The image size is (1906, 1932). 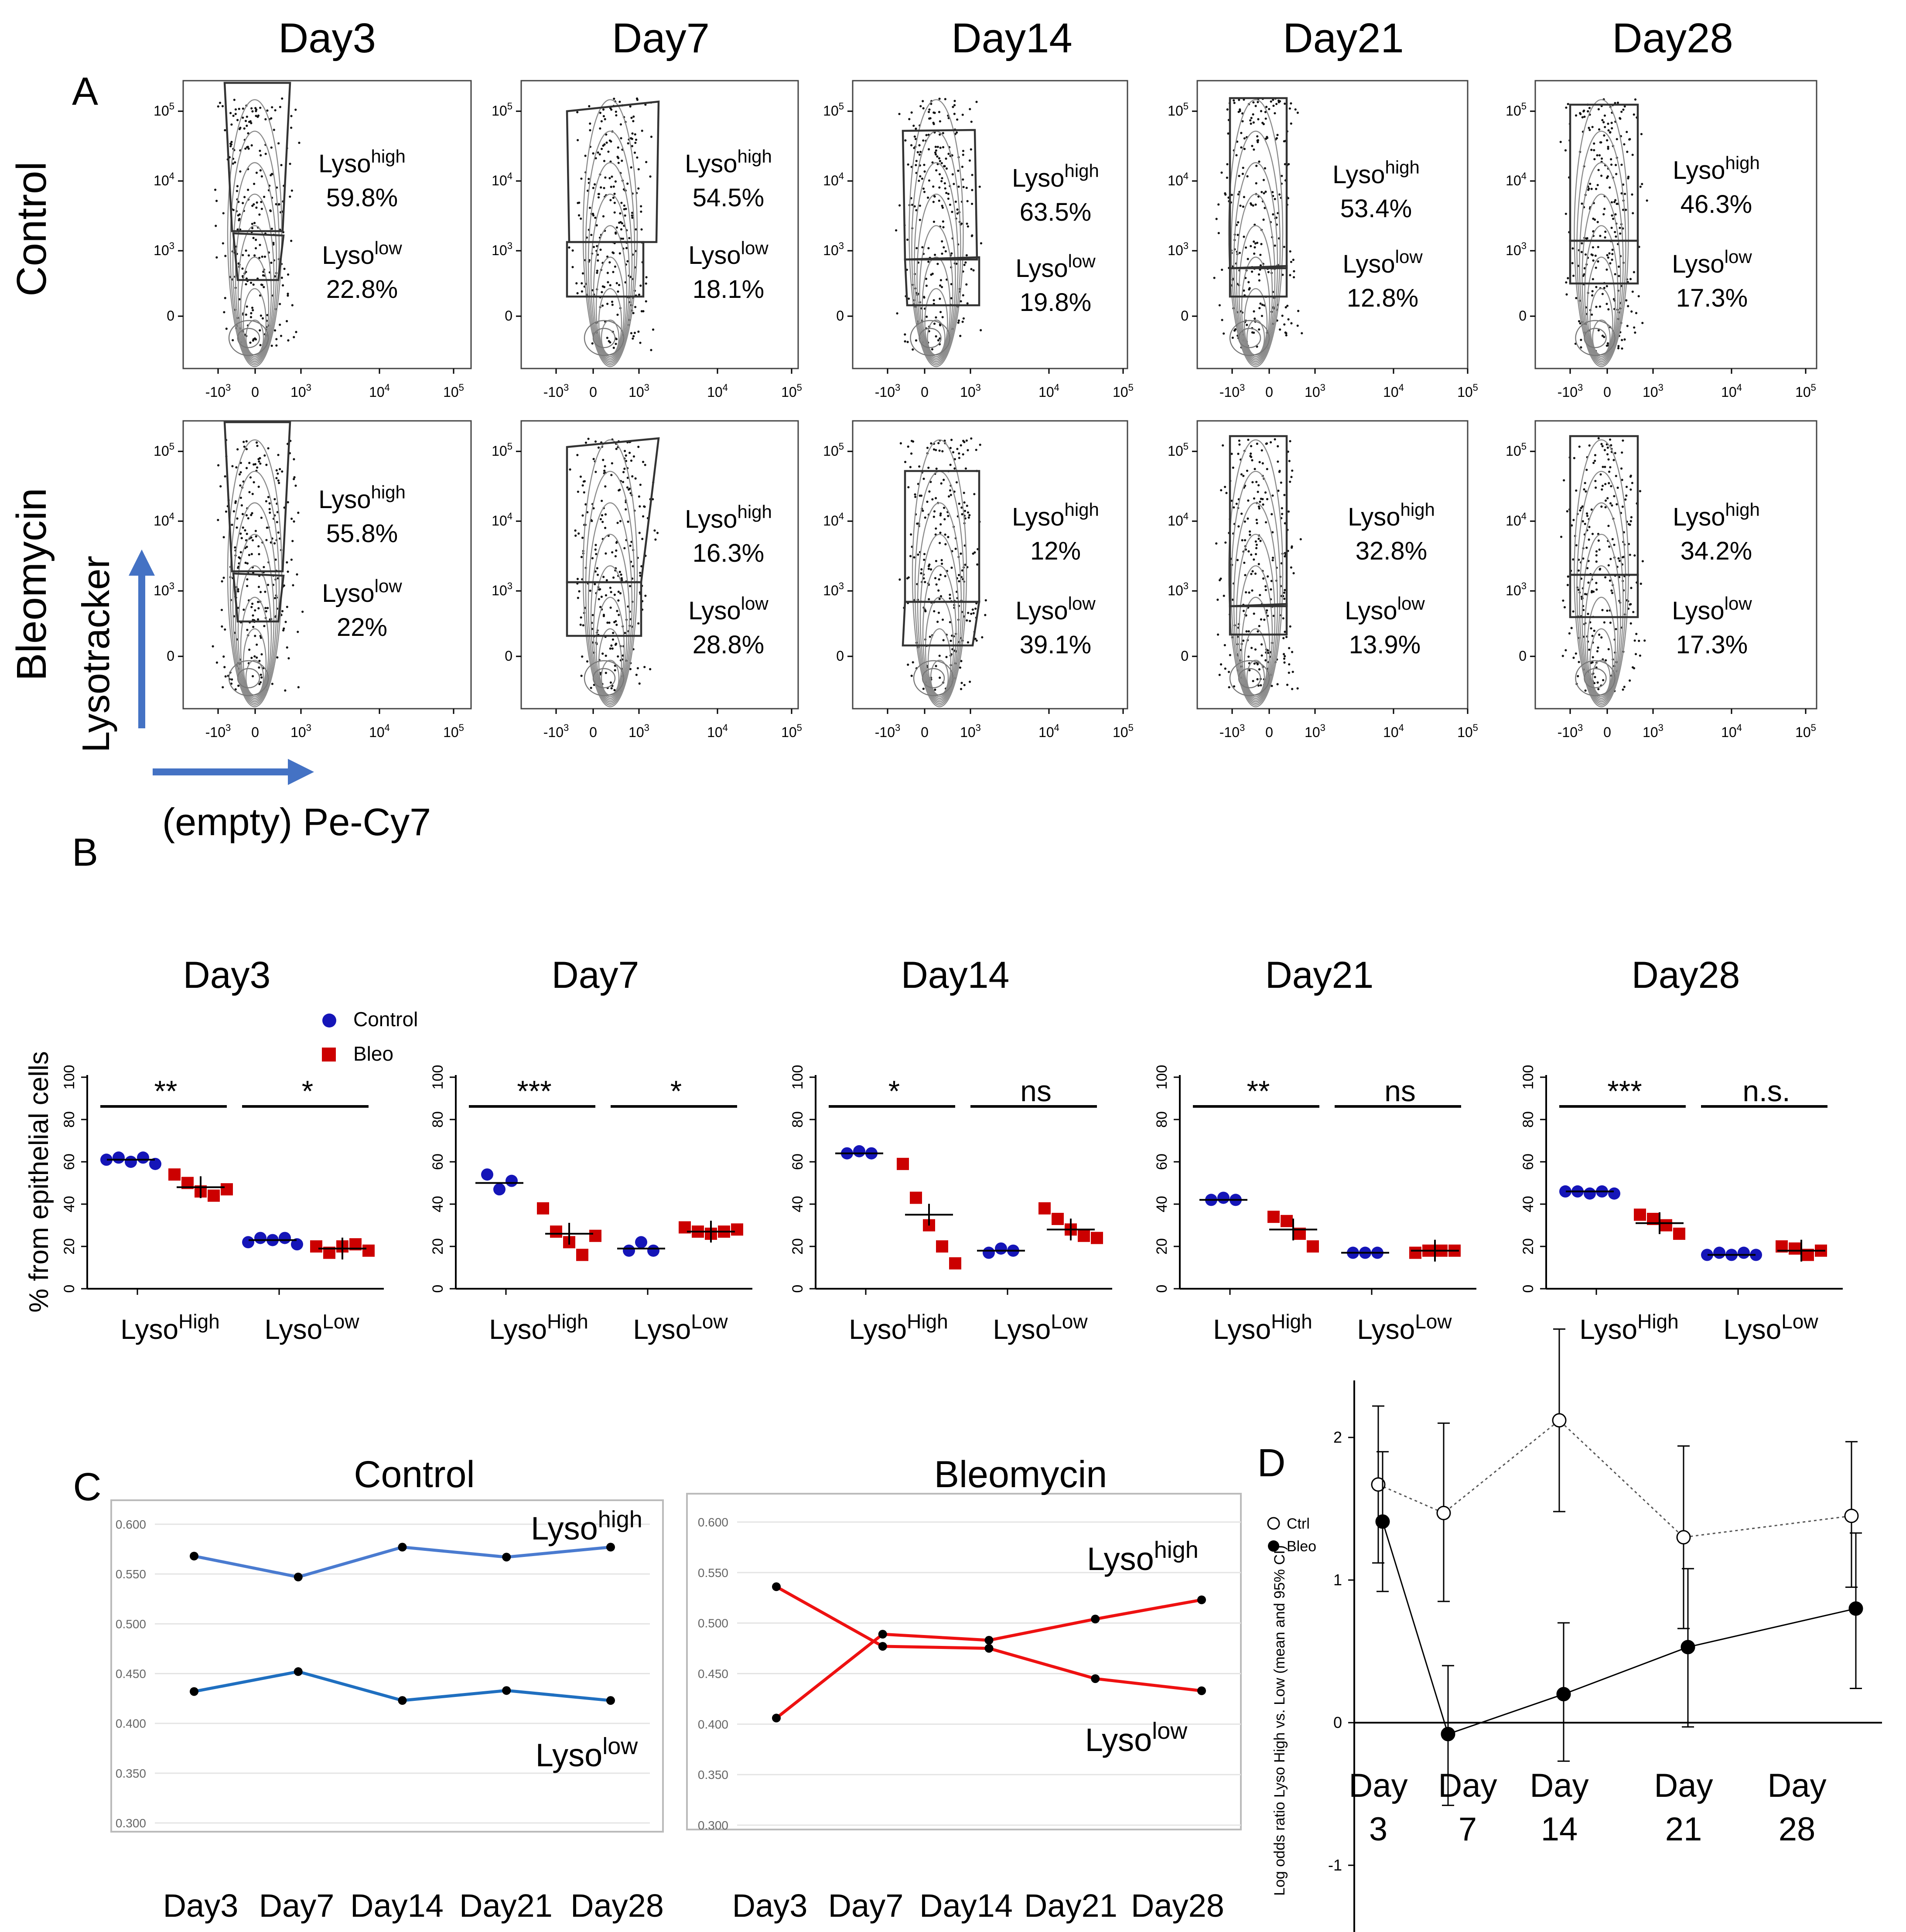 What do you see at coordinates (1391, 392) in the screenshot?
I see `x-tick-base: 10` at bounding box center [1391, 392].